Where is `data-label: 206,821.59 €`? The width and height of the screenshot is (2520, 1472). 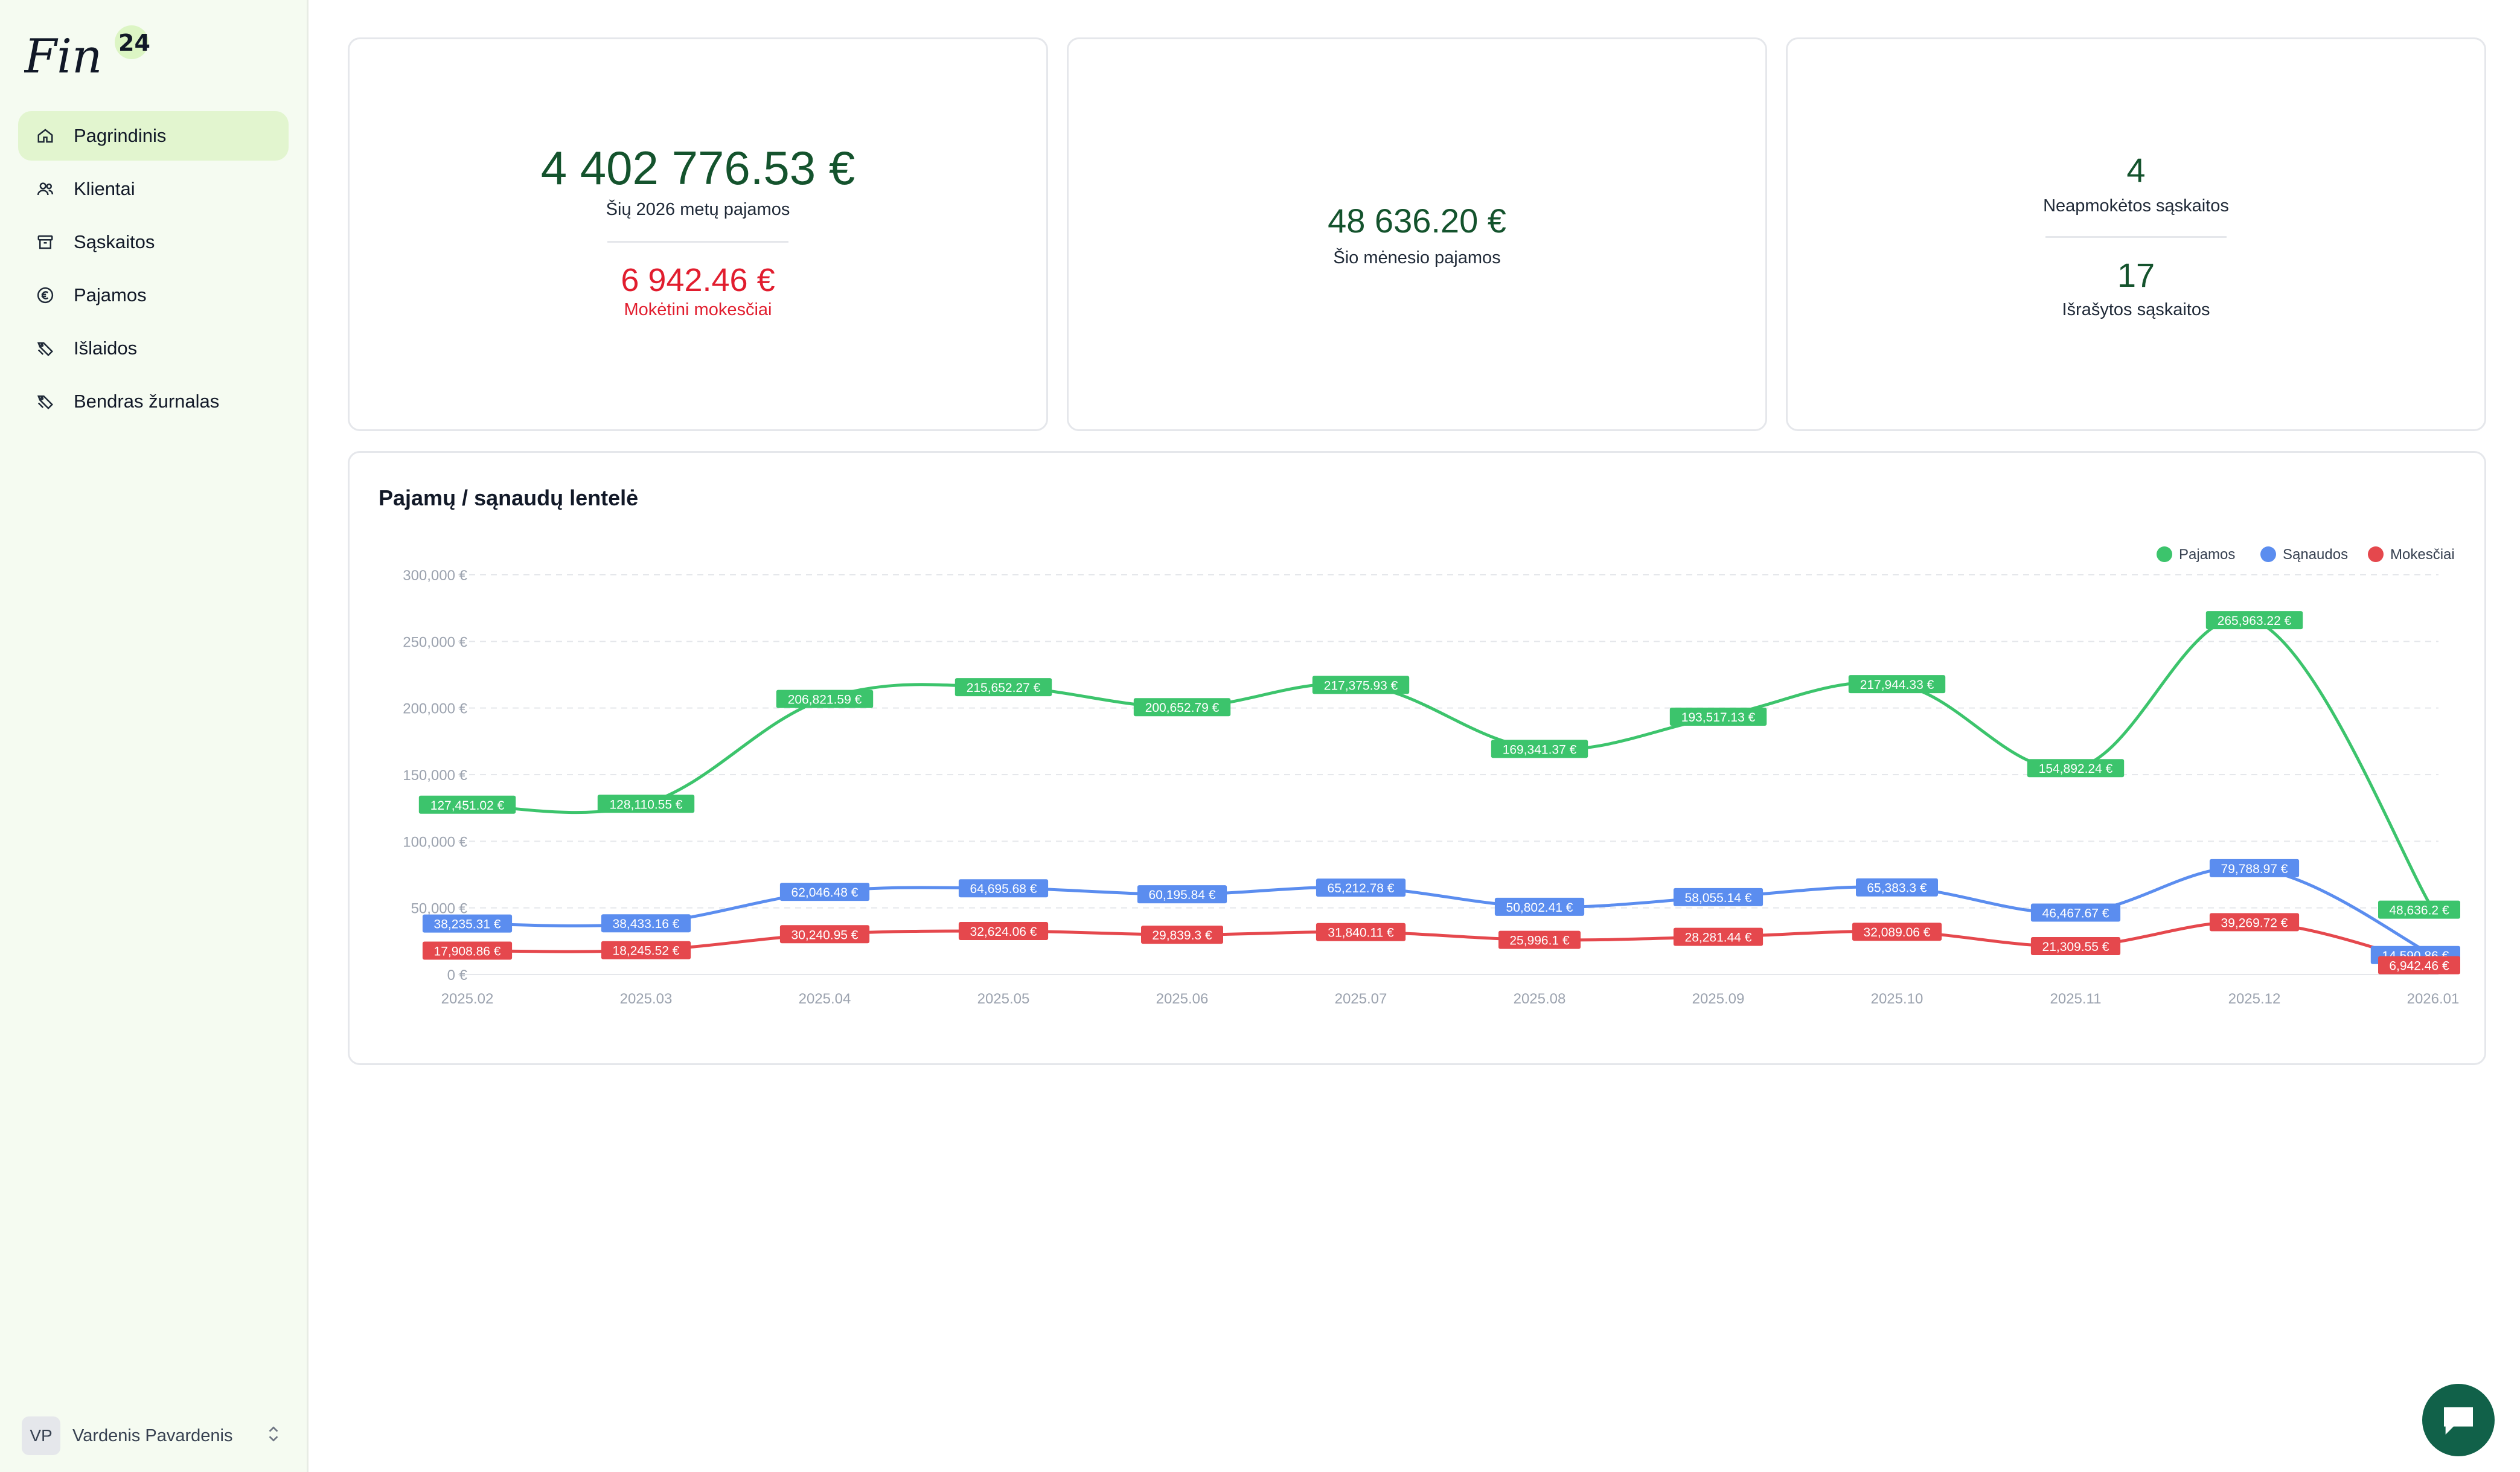 data-label: 206,821.59 € is located at coordinates (825, 700).